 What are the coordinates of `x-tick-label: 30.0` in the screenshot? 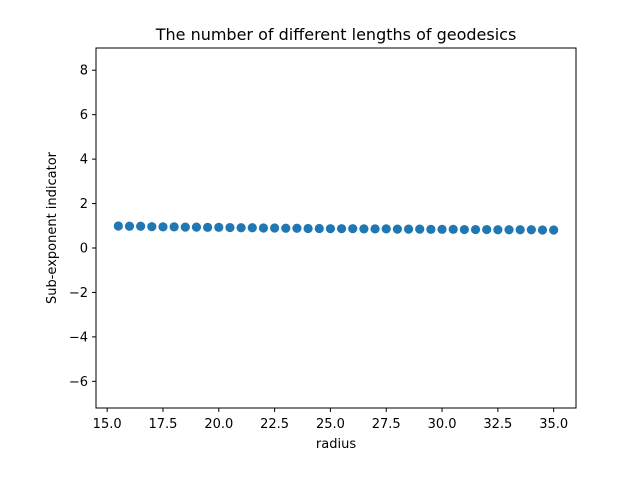 It's located at (442, 424).